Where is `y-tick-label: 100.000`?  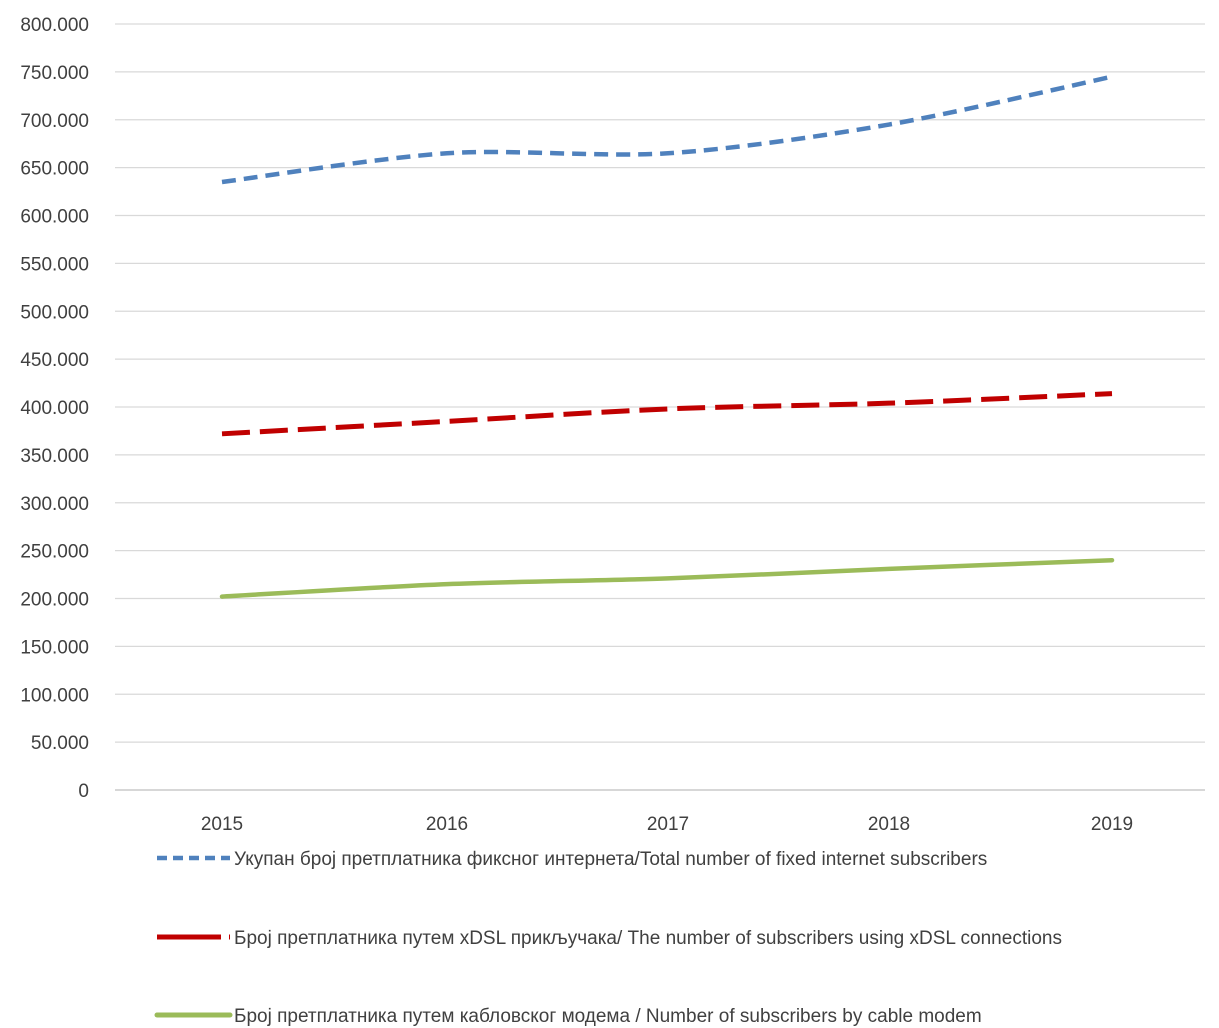
y-tick-label: 100.000 is located at coordinates (54, 695).